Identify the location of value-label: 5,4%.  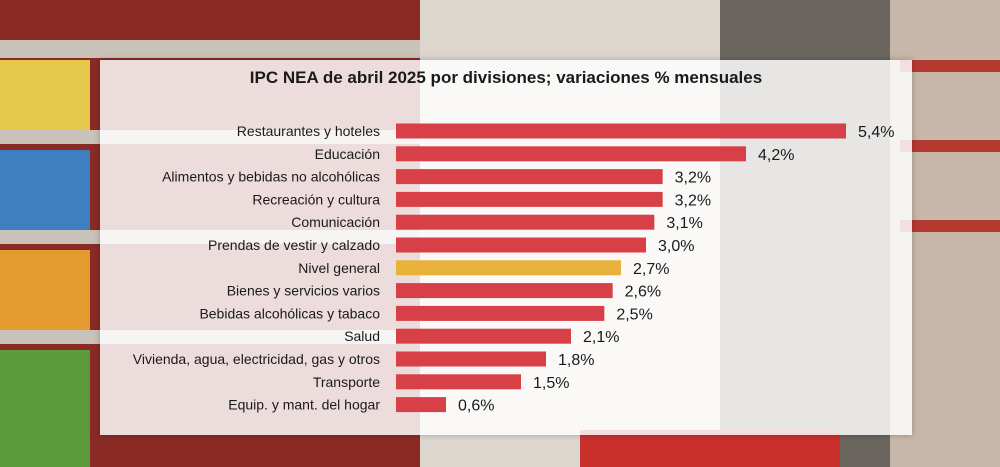
(876, 132).